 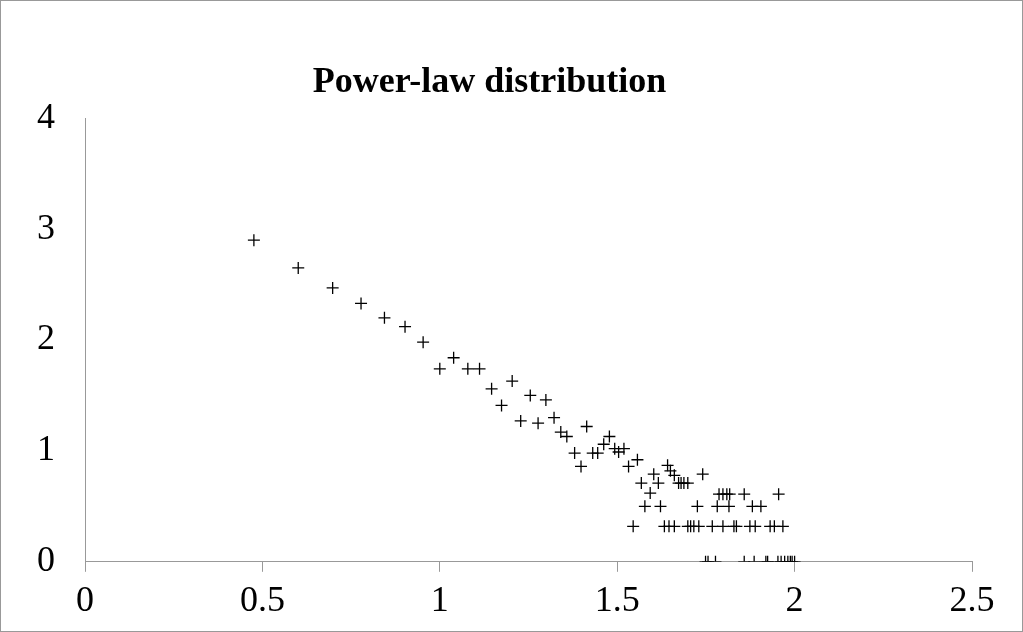 I want to click on x-tick-label: 2.5, so click(x=972, y=598).